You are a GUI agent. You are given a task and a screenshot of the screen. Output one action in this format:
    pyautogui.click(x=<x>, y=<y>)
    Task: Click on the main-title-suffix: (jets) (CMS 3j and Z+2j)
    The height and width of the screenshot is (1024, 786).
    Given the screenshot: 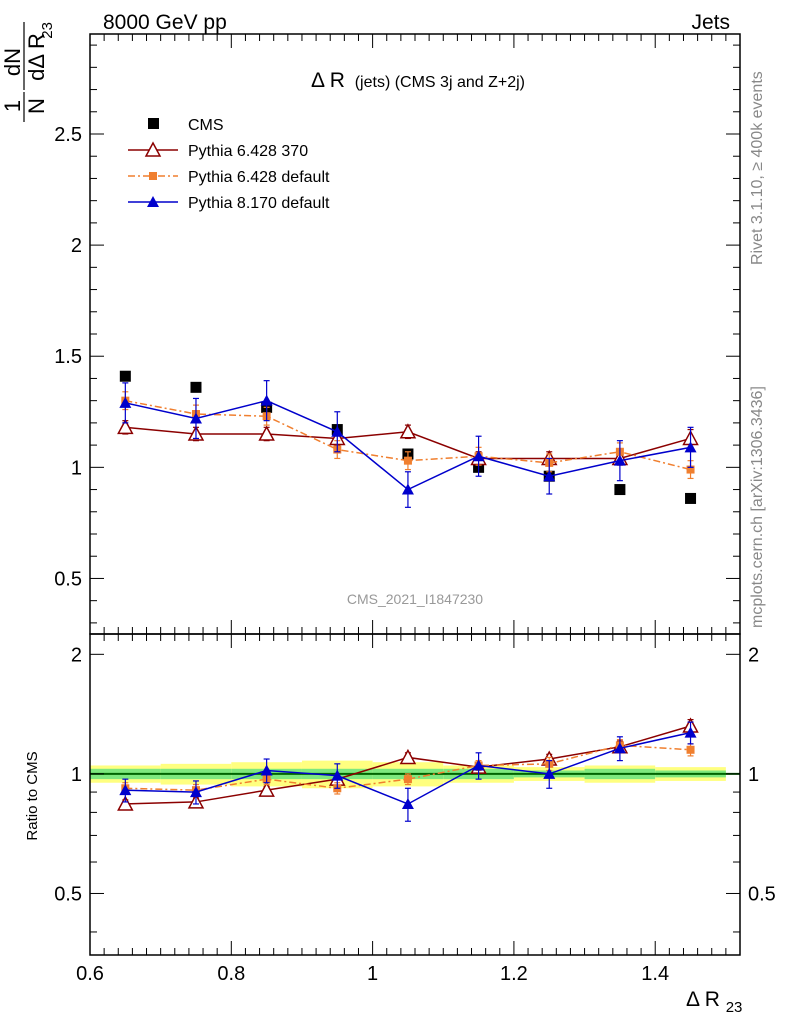 What is the action you would take?
    pyautogui.click(x=440, y=82)
    